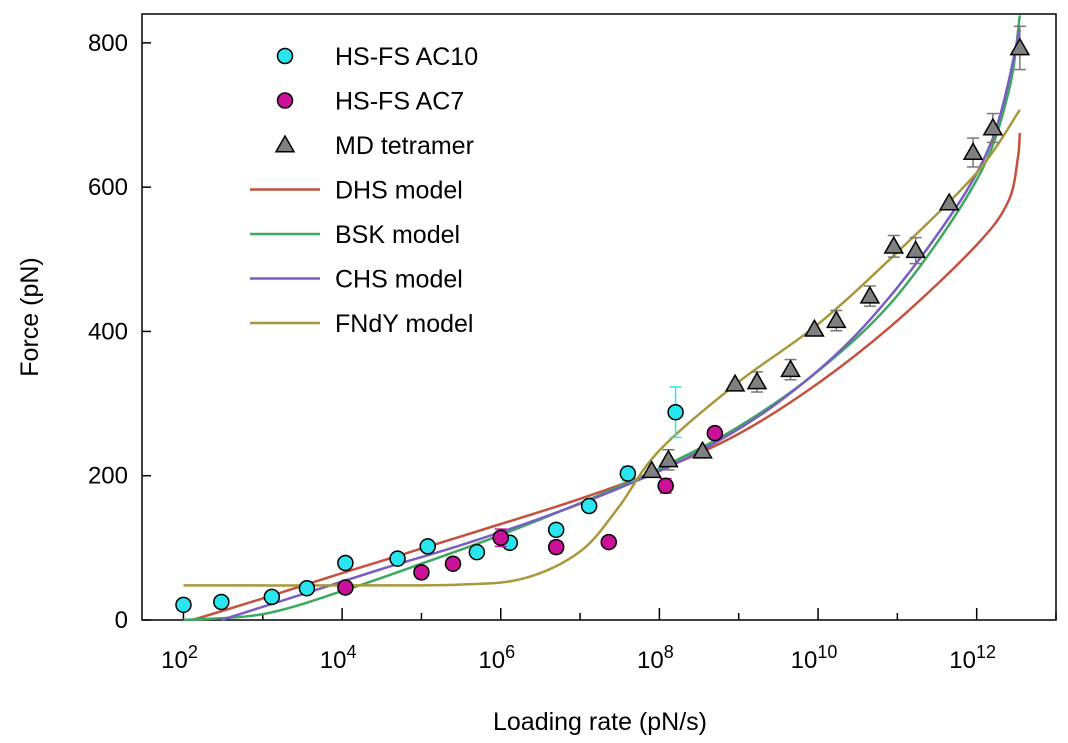  I want to click on y-tick-label: 200, so click(108, 476).